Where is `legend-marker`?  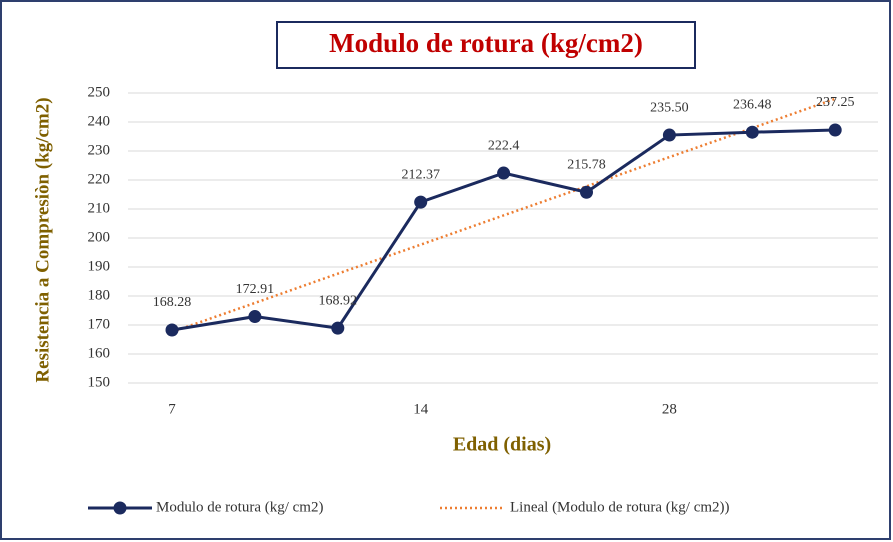
legend-marker is located at coordinates (120, 508).